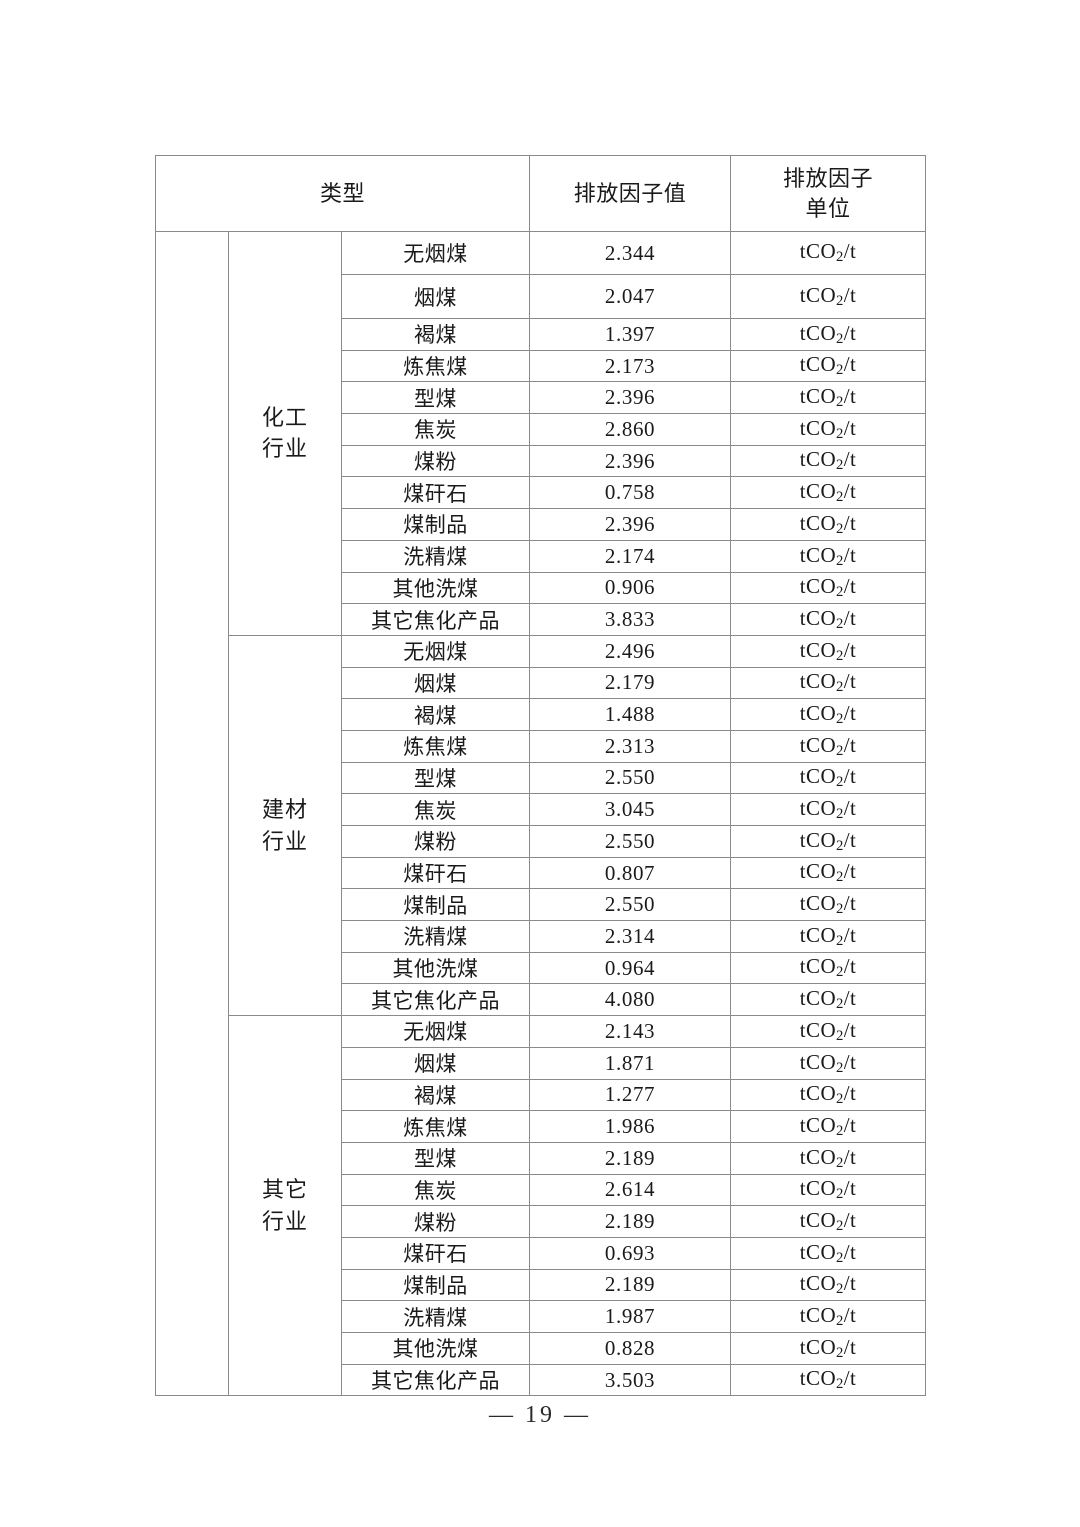  I want to click on emission-factor-value-cell: 2.550, so click(630, 905).